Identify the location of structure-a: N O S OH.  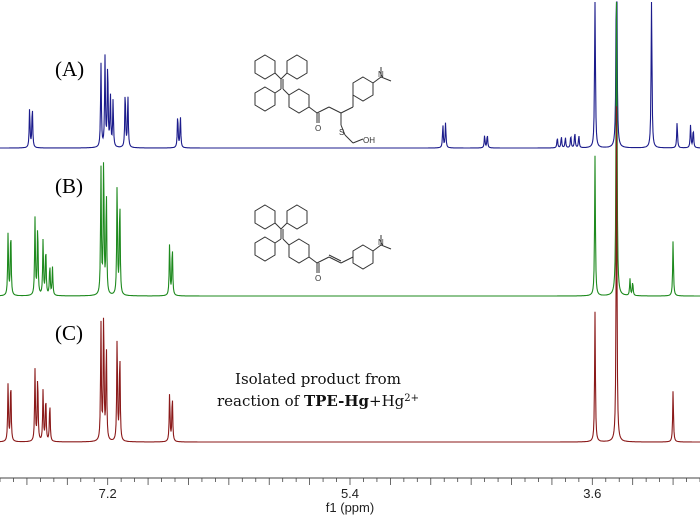
(323, 99).